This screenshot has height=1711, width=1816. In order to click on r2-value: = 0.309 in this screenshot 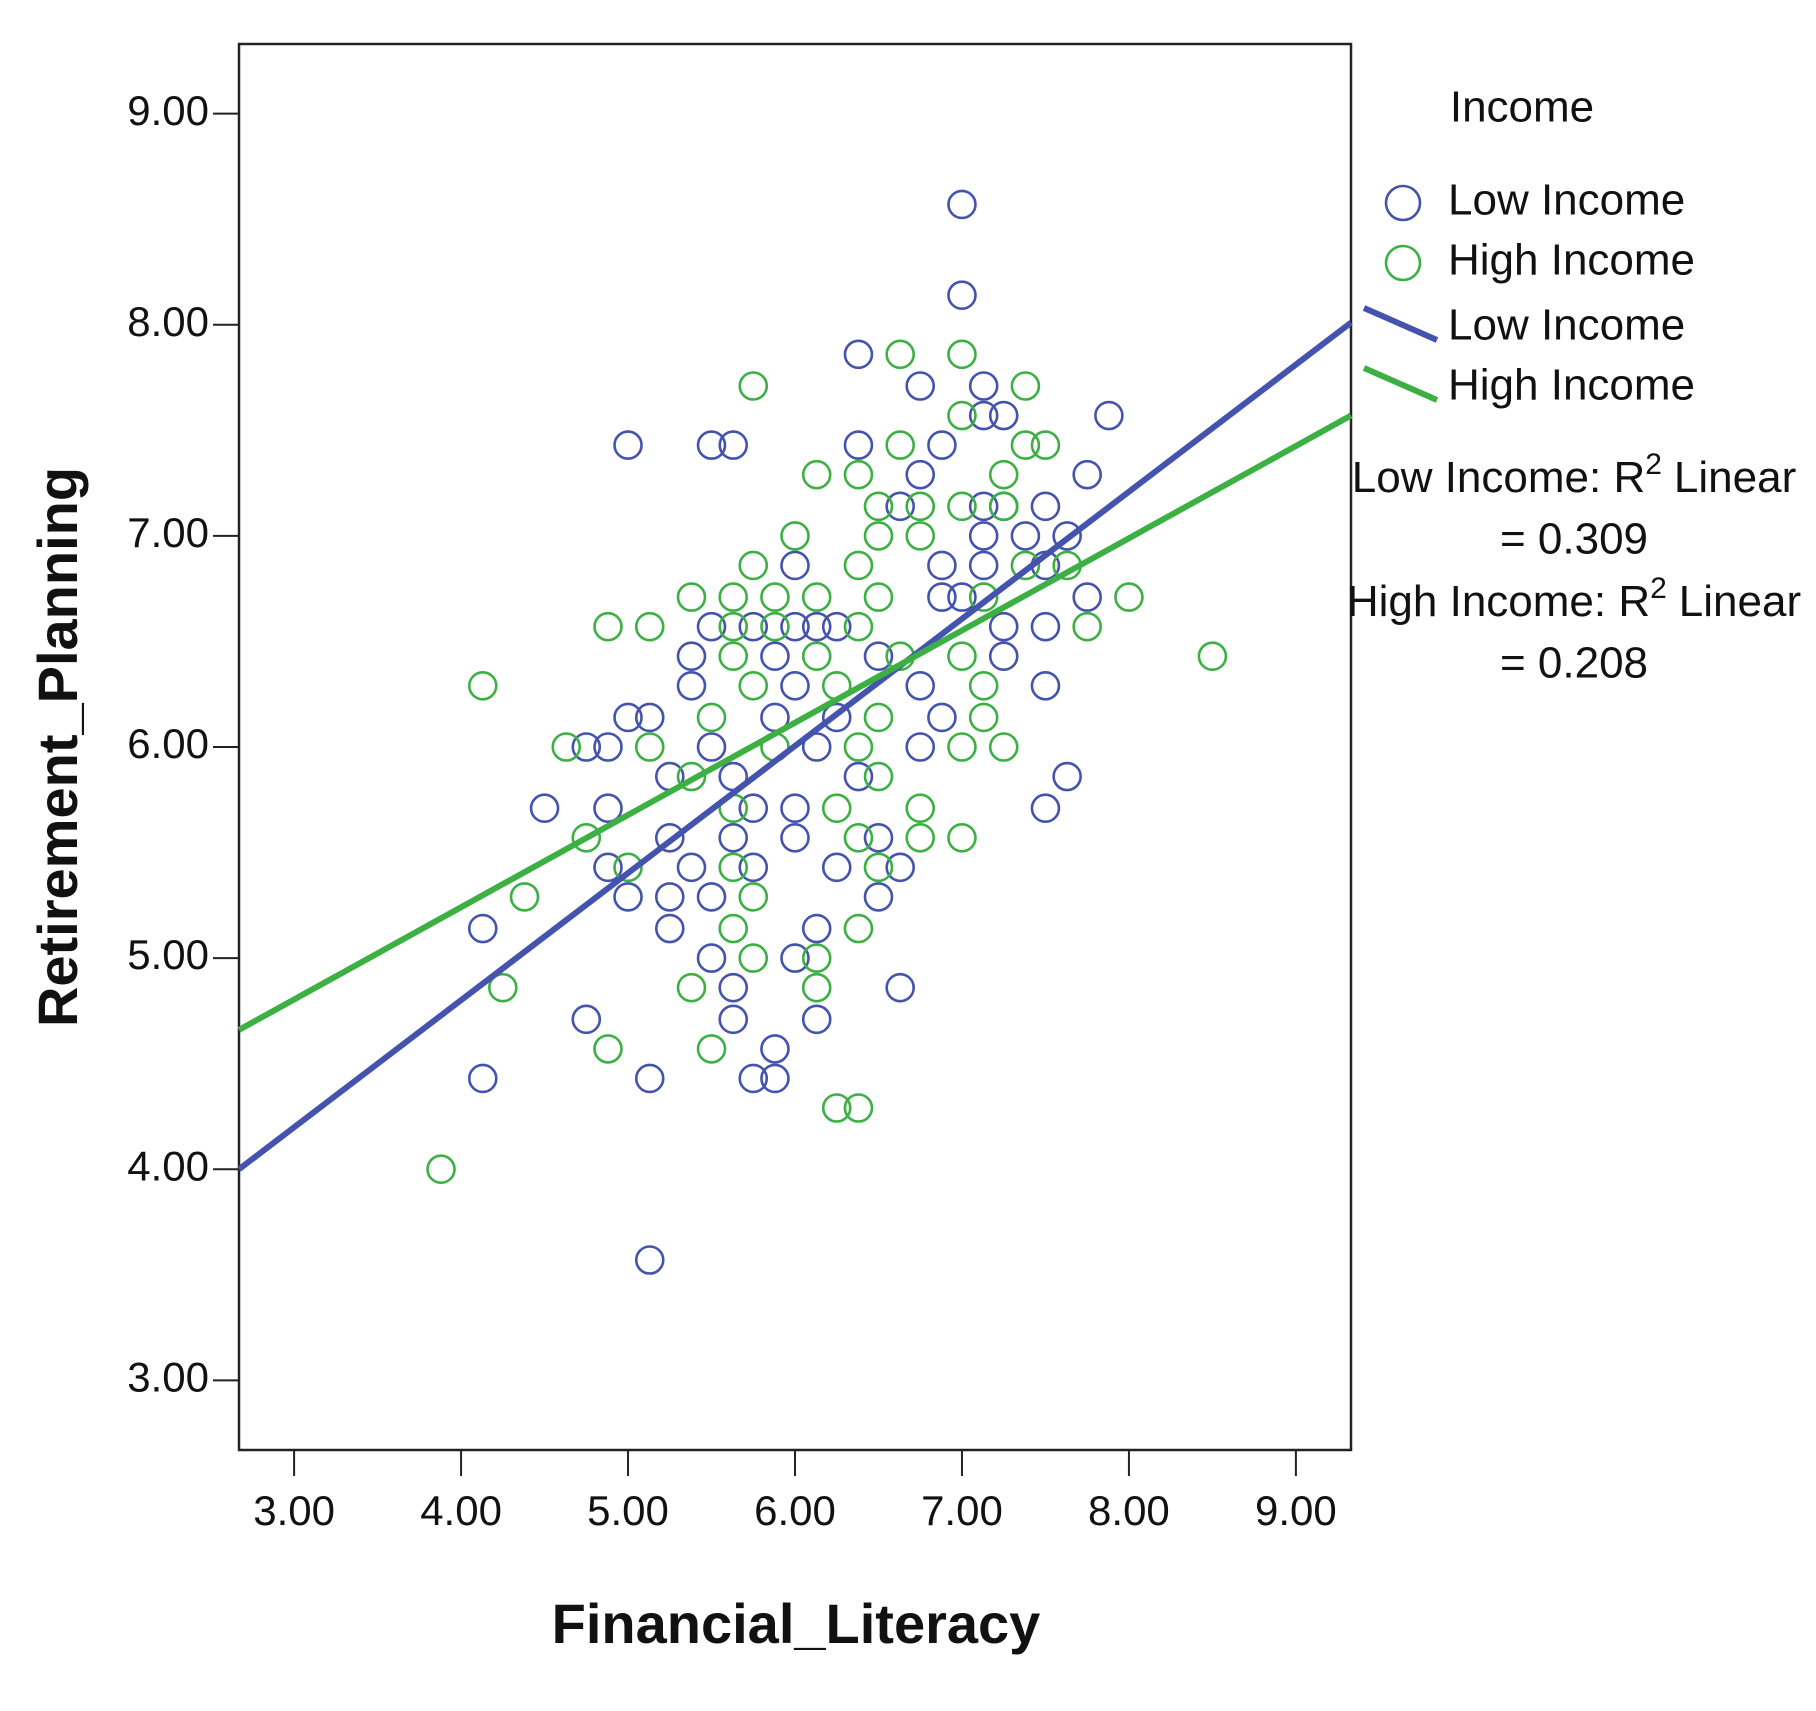, I will do `click(1574, 539)`.